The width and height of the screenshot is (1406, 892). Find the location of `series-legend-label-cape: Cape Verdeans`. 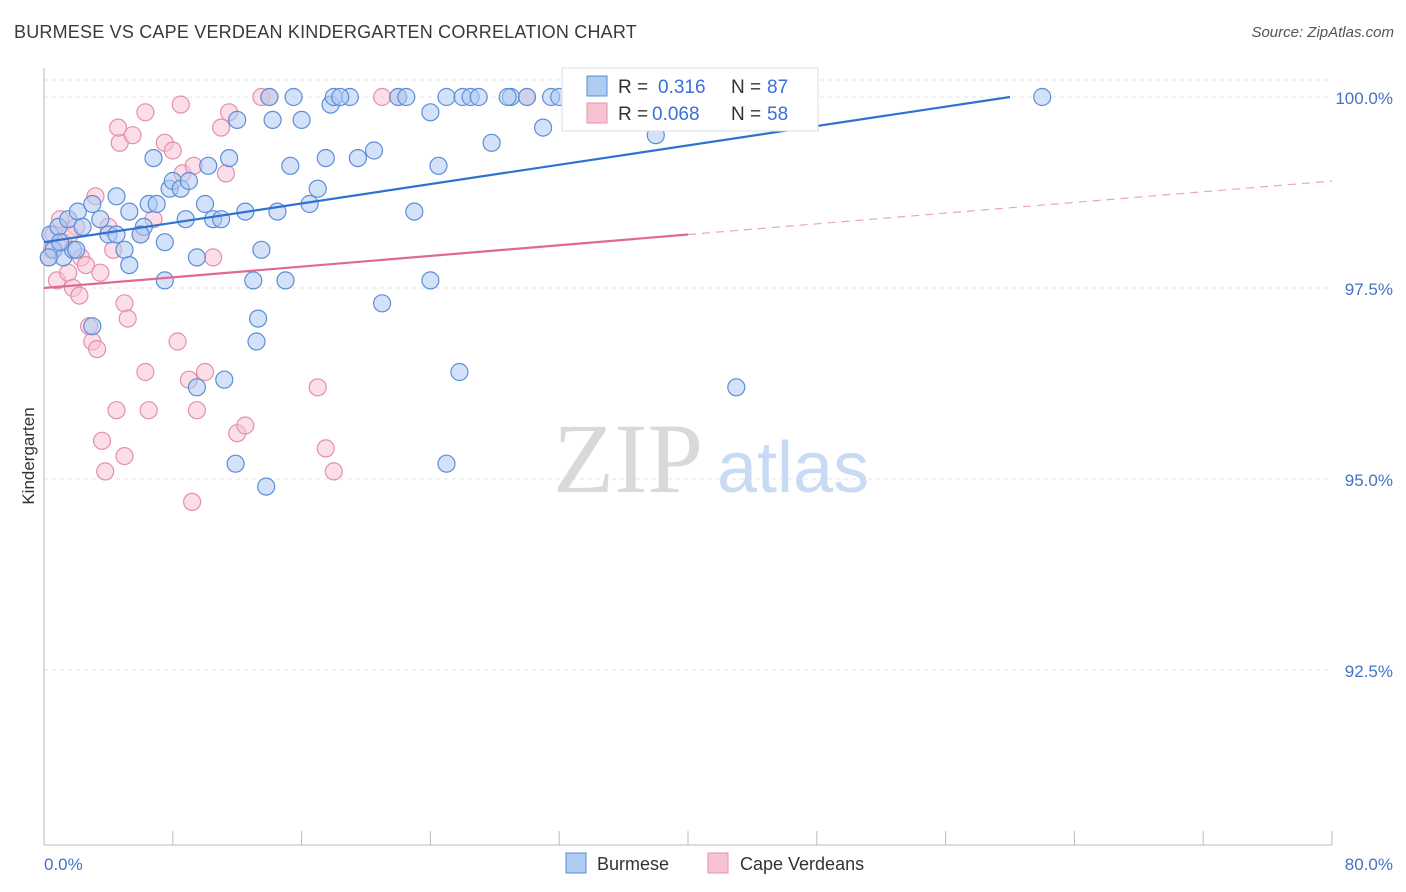

series-legend-label-cape: Cape Verdeans is located at coordinates (802, 864).